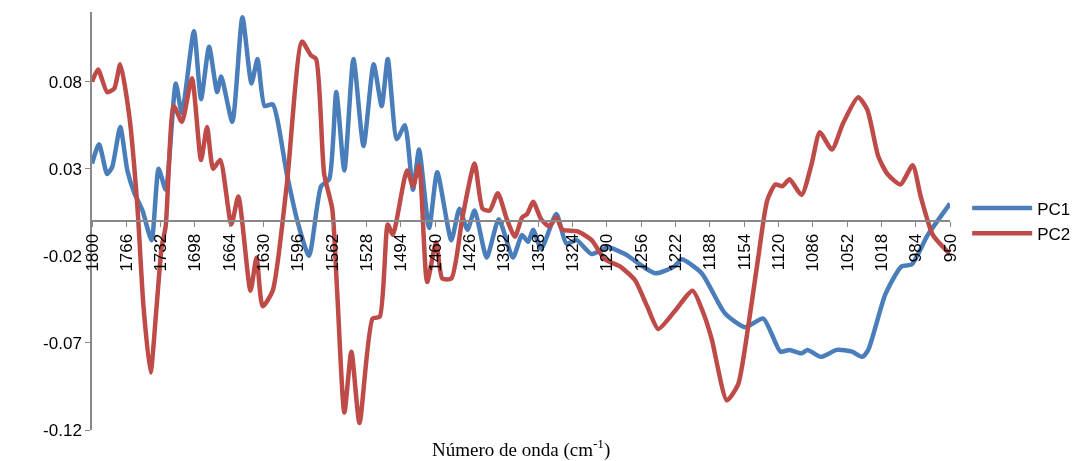 This screenshot has height=461, width=1091. I want to click on y-tick-label: -0.02, so click(62, 256).